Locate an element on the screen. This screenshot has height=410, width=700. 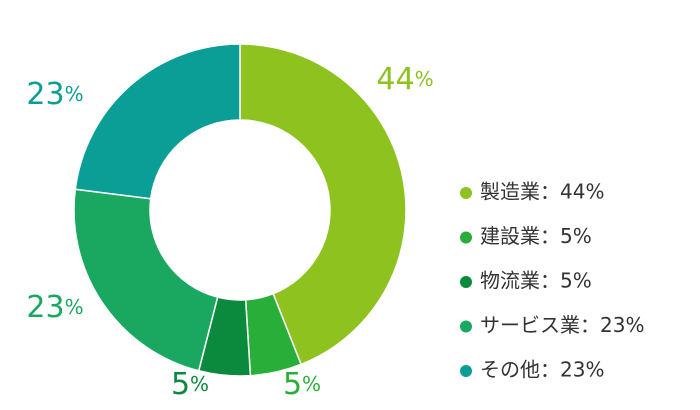
legend-label: その他：23% is located at coordinates (542, 370).